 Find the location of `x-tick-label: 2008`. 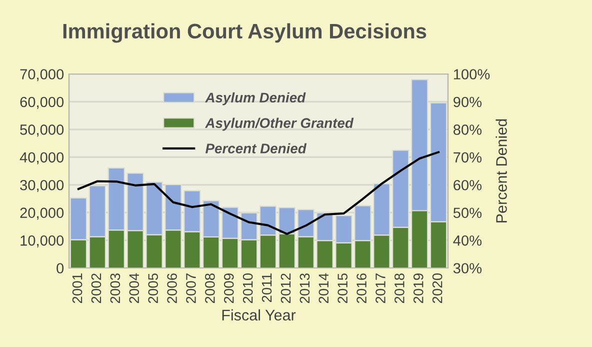

x-tick-label: 2008 is located at coordinates (210, 288).